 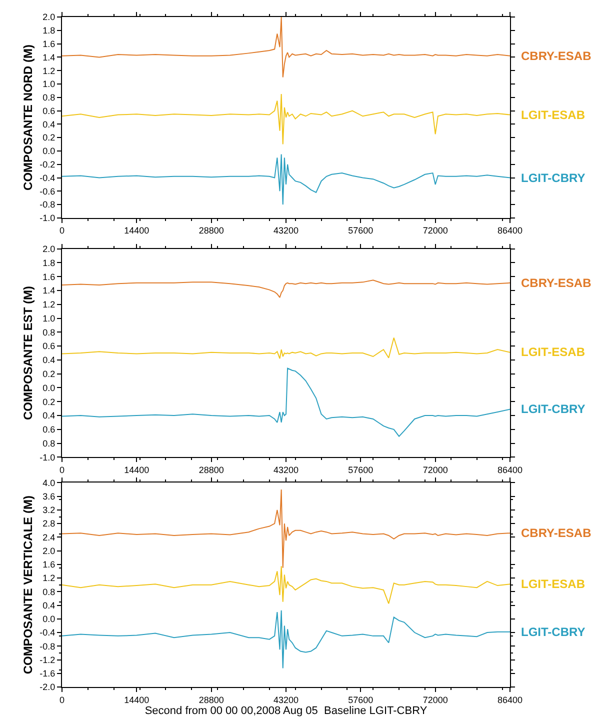 What do you see at coordinates (48, 687) in the screenshot?
I see `y-tick-label: -2.0` at bounding box center [48, 687].